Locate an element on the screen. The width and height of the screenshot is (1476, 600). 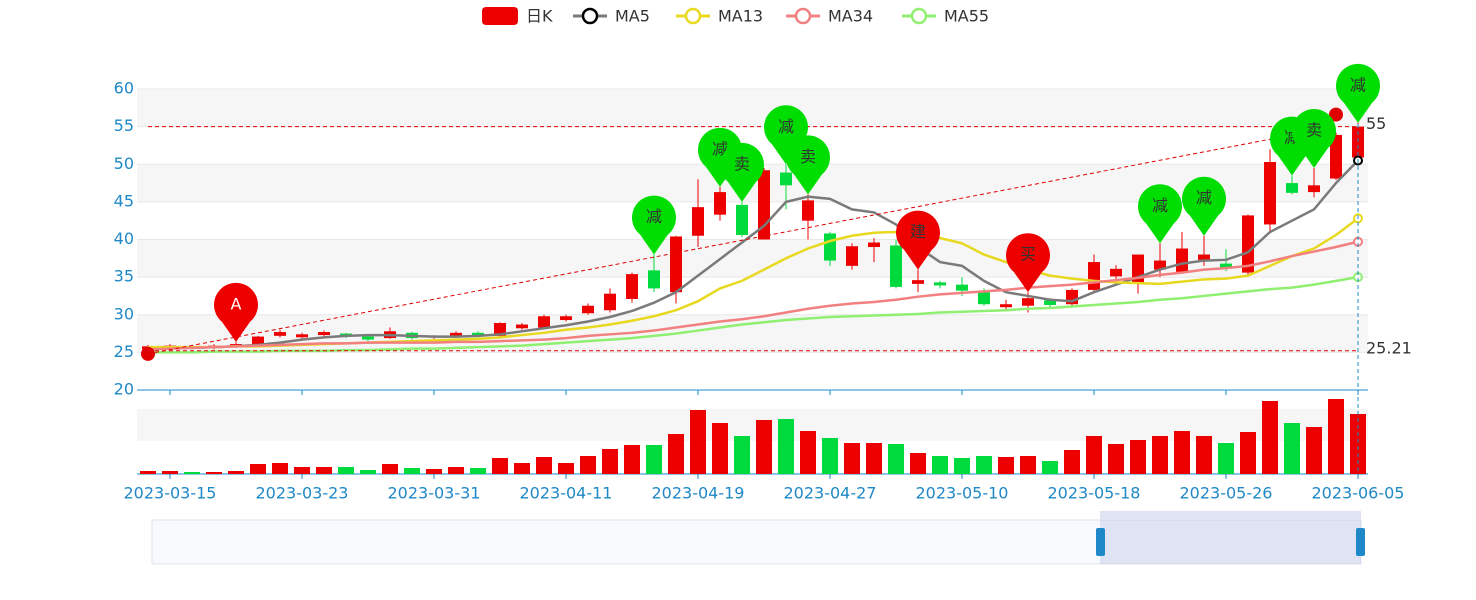
x-tick-label: 2023-05-26 is located at coordinates (1226, 493).